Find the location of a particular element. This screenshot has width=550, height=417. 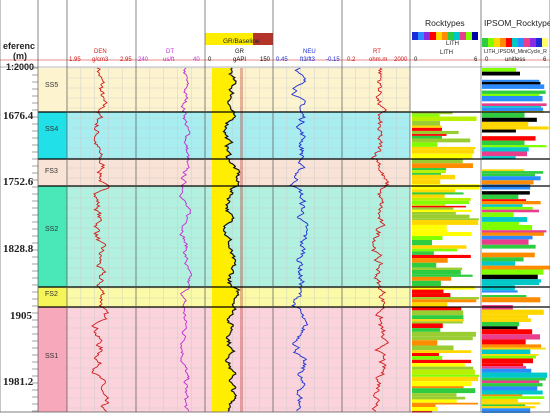

ipsom-unit: unitless is located at coordinates (515, 60).